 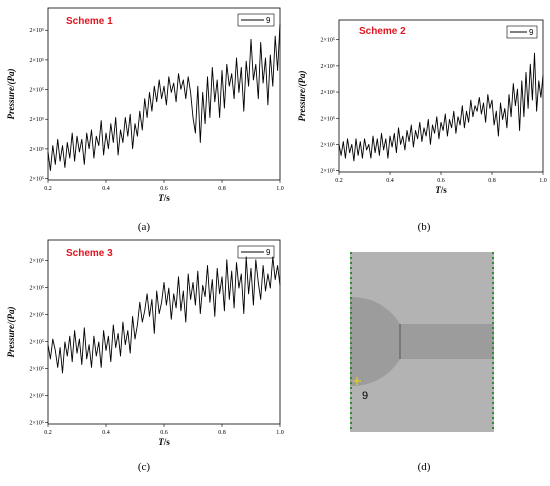 I want to click on chart-b-y-axis-label: Pressure/(Pa), so click(x=302, y=96).